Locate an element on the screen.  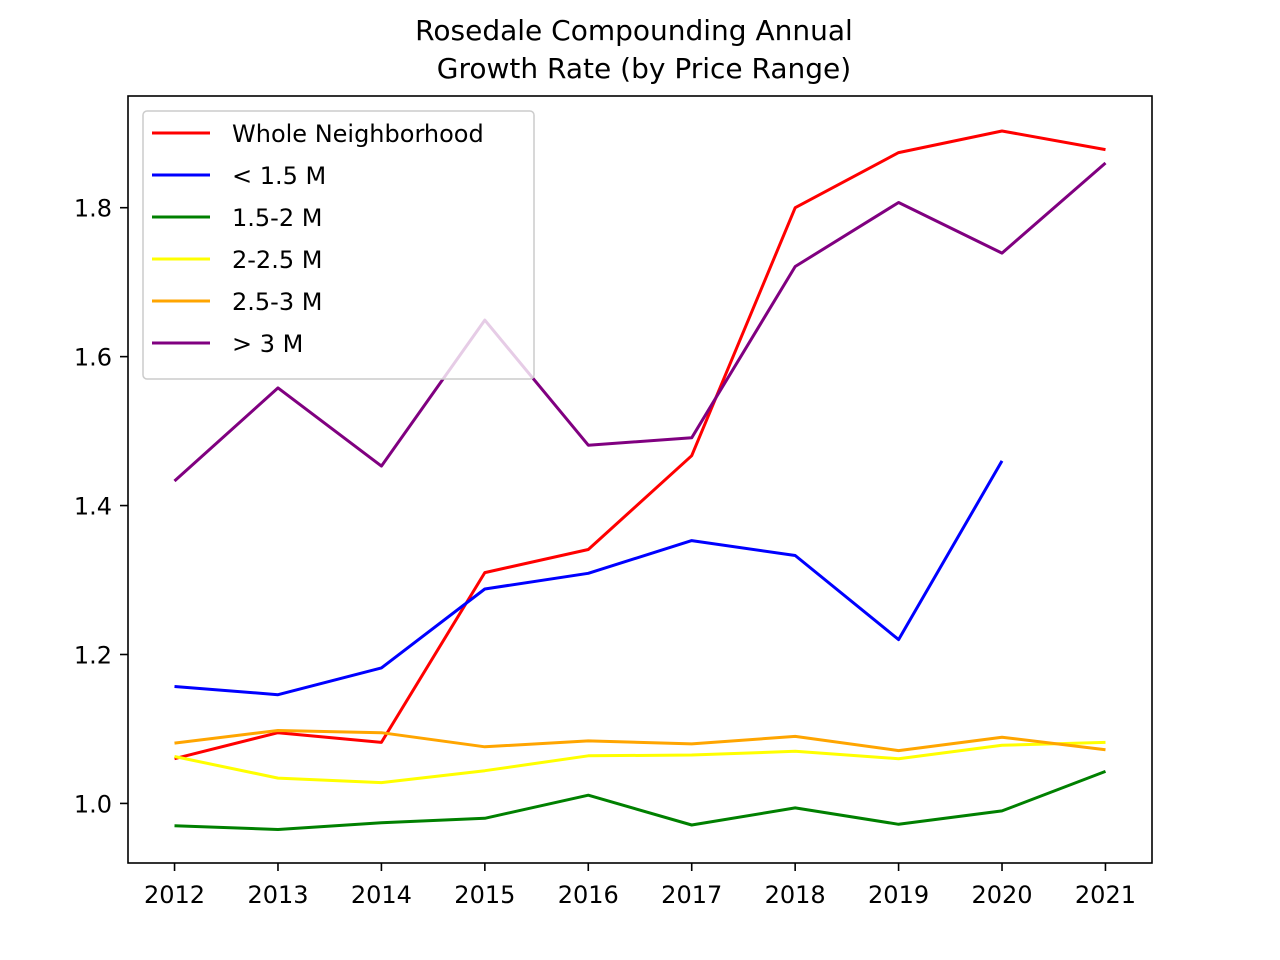
x-tick-label: 2015 is located at coordinates (484, 895).